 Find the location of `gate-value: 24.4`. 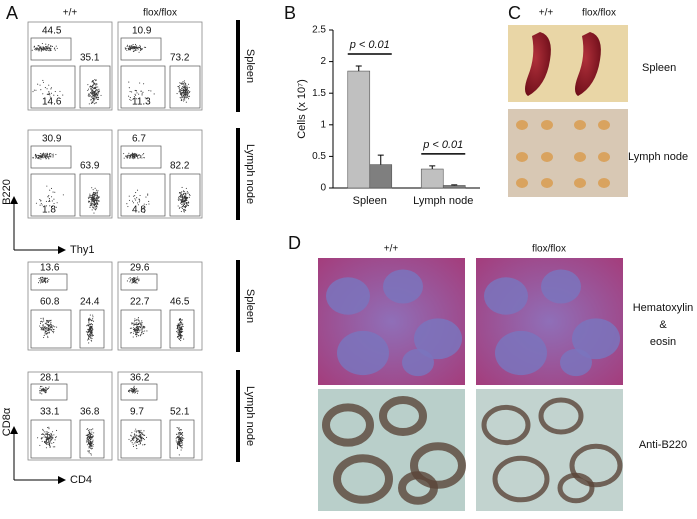

gate-value: 24.4 is located at coordinates (90, 302).